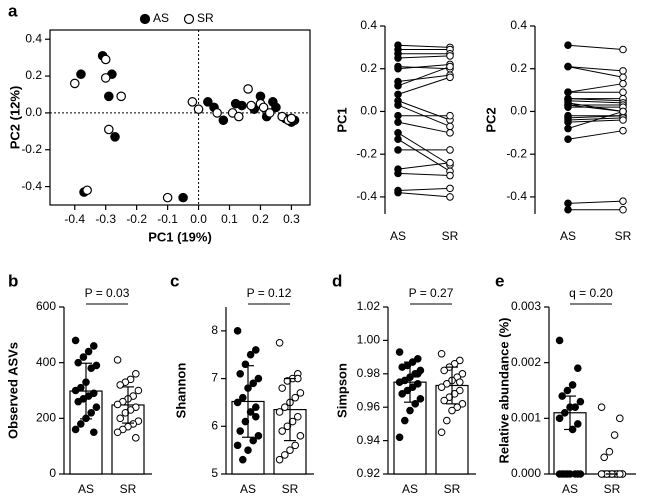 This screenshot has width=660, height=502. What do you see at coordinates (145, 19) in the screenshot?
I see `legend-marker` at bounding box center [145, 19].